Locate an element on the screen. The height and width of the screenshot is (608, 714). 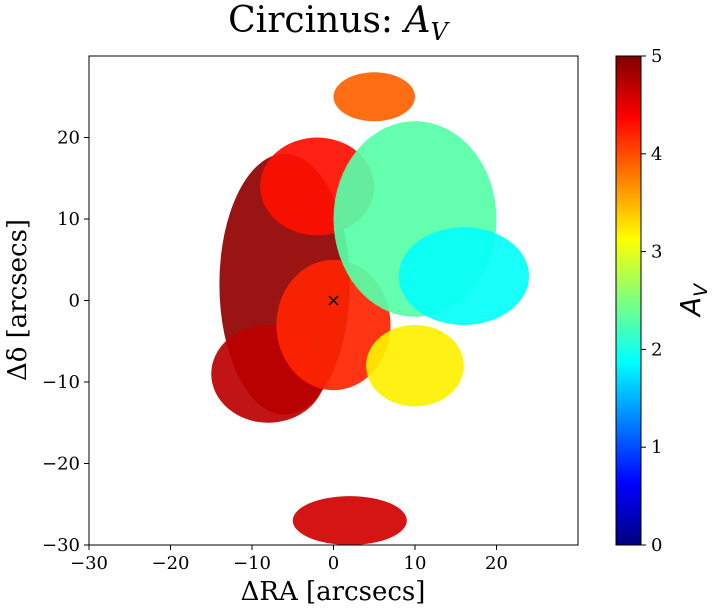
nucleus-marker is located at coordinates (333, 300).